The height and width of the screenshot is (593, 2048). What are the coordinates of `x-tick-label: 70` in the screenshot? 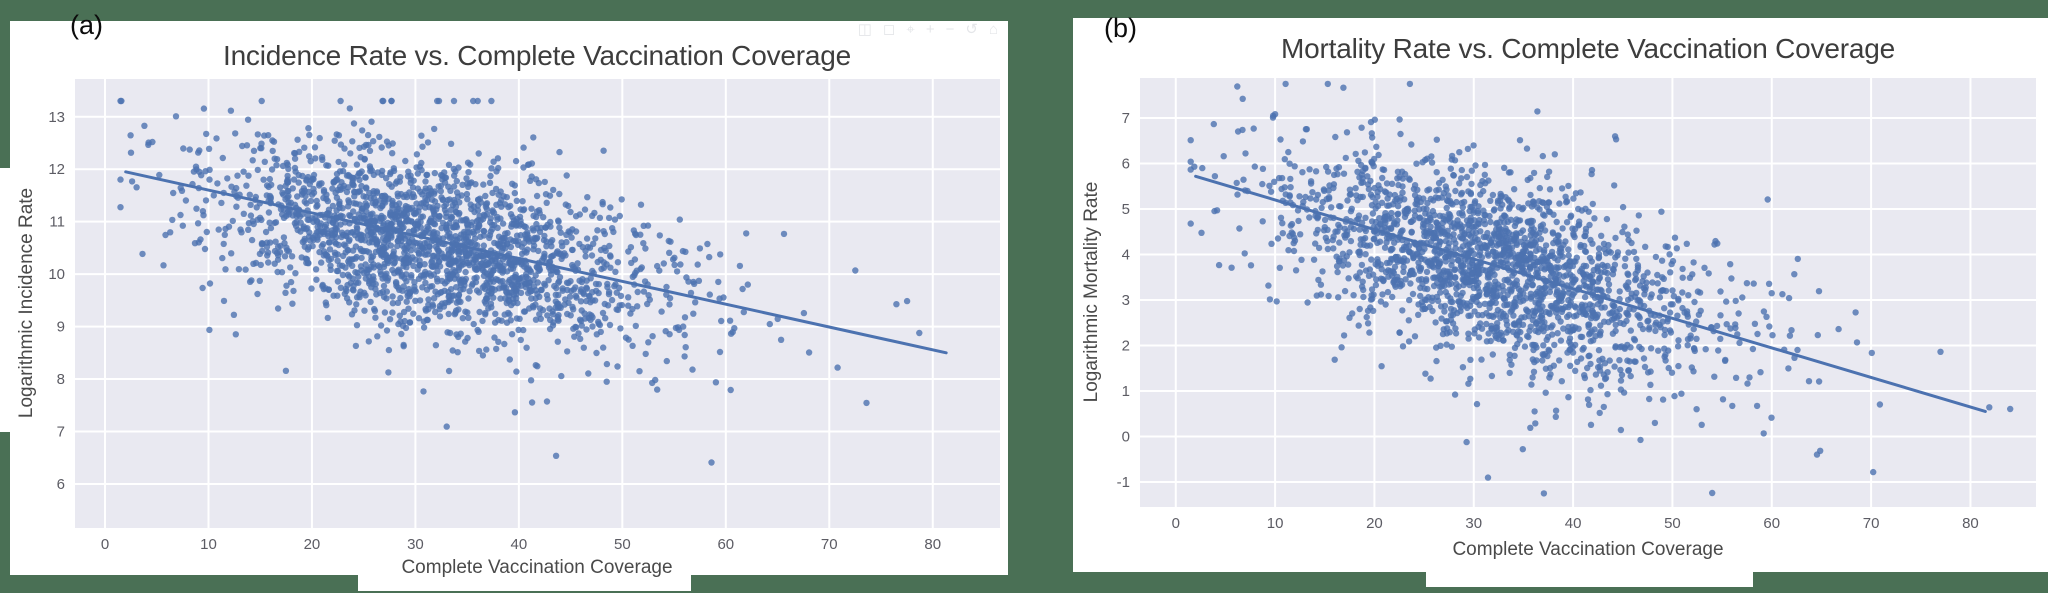 It's located at (1871, 523).